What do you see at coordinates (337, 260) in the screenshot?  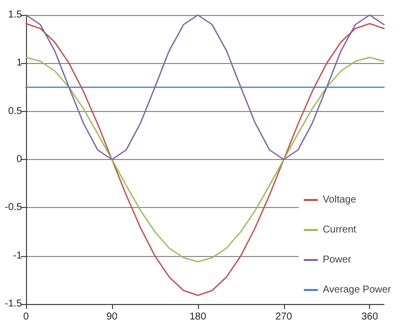 I see `legend-label: Power` at bounding box center [337, 260].